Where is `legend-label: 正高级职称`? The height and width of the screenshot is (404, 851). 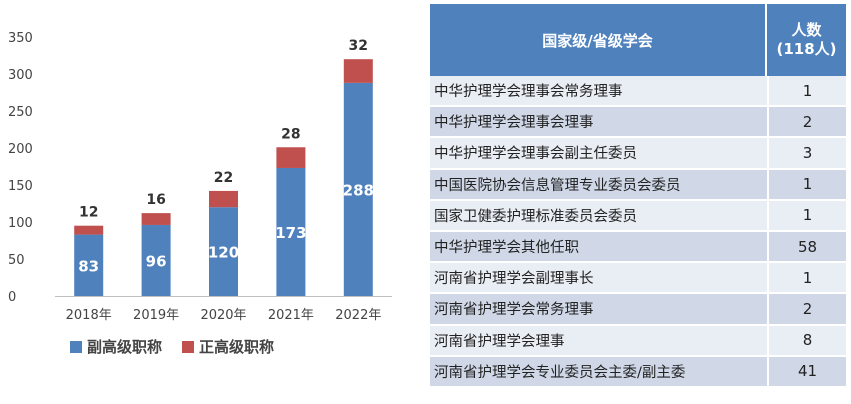
legend-label: 正高级职称 is located at coordinates (236, 347).